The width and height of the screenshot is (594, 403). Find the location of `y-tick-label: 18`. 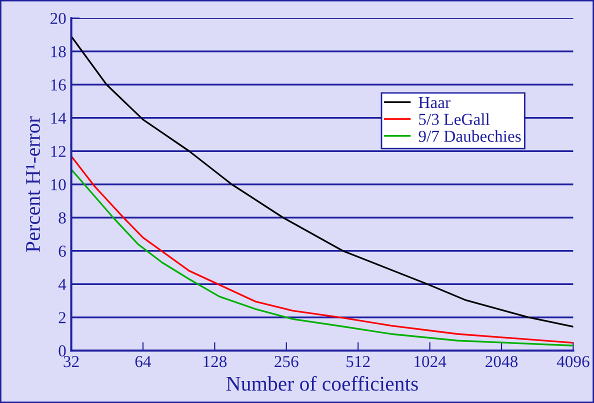

y-tick-label: 18 is located at coordinates (58, 52).